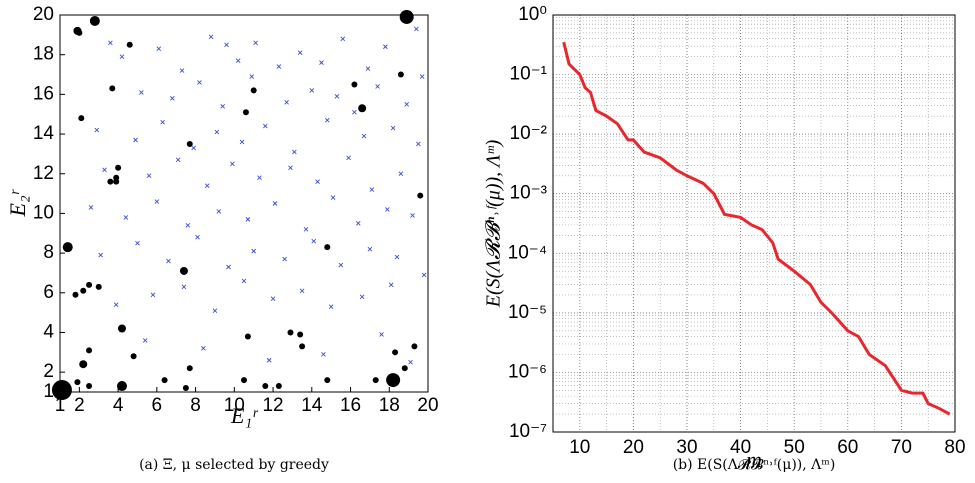  I want to click on y-tick-label: 8, so click(48, 252).